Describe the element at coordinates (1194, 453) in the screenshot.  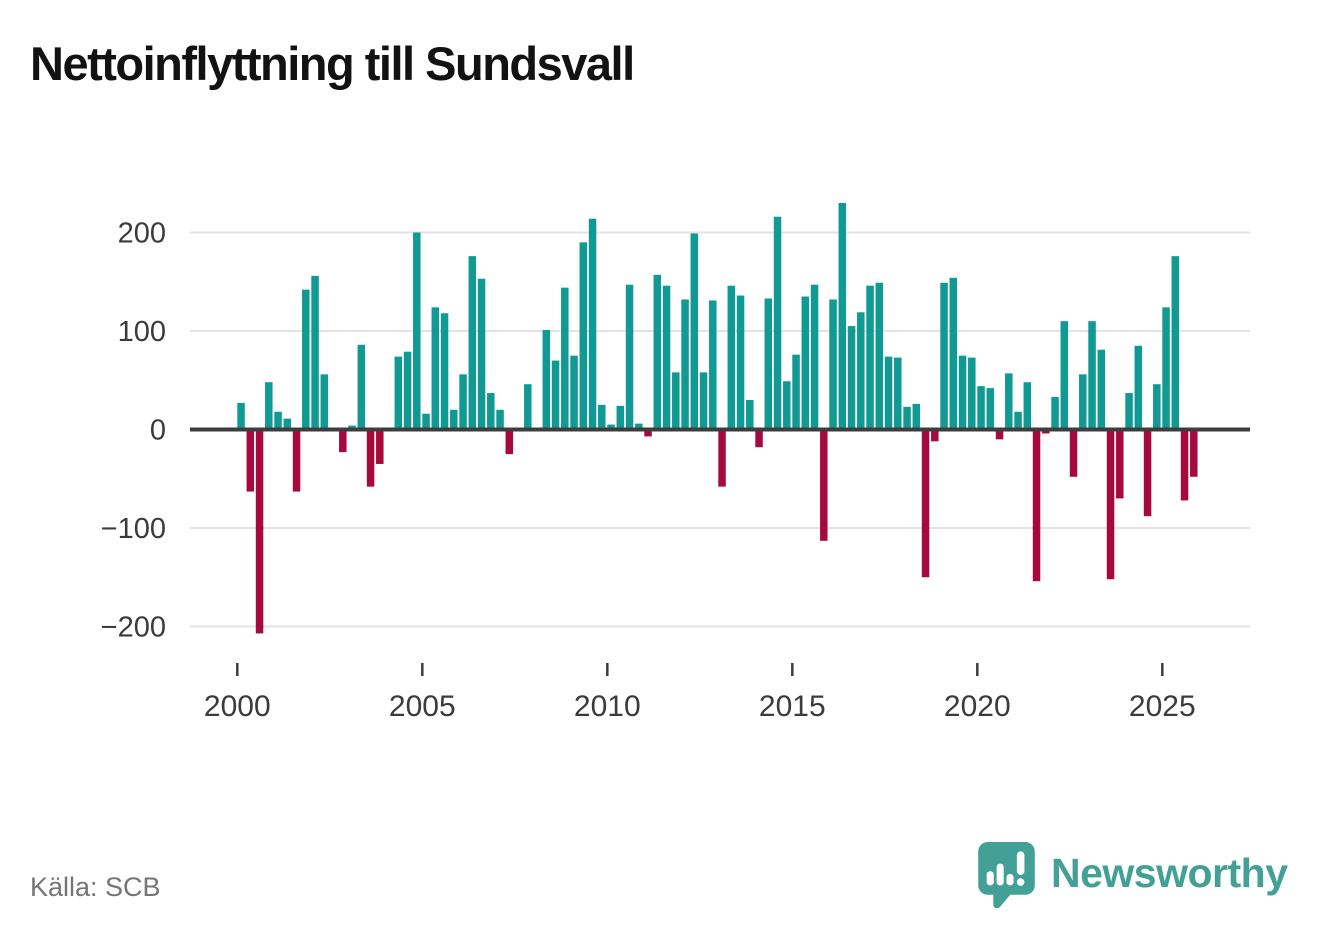
I see `bar-2025-q4` at that location.